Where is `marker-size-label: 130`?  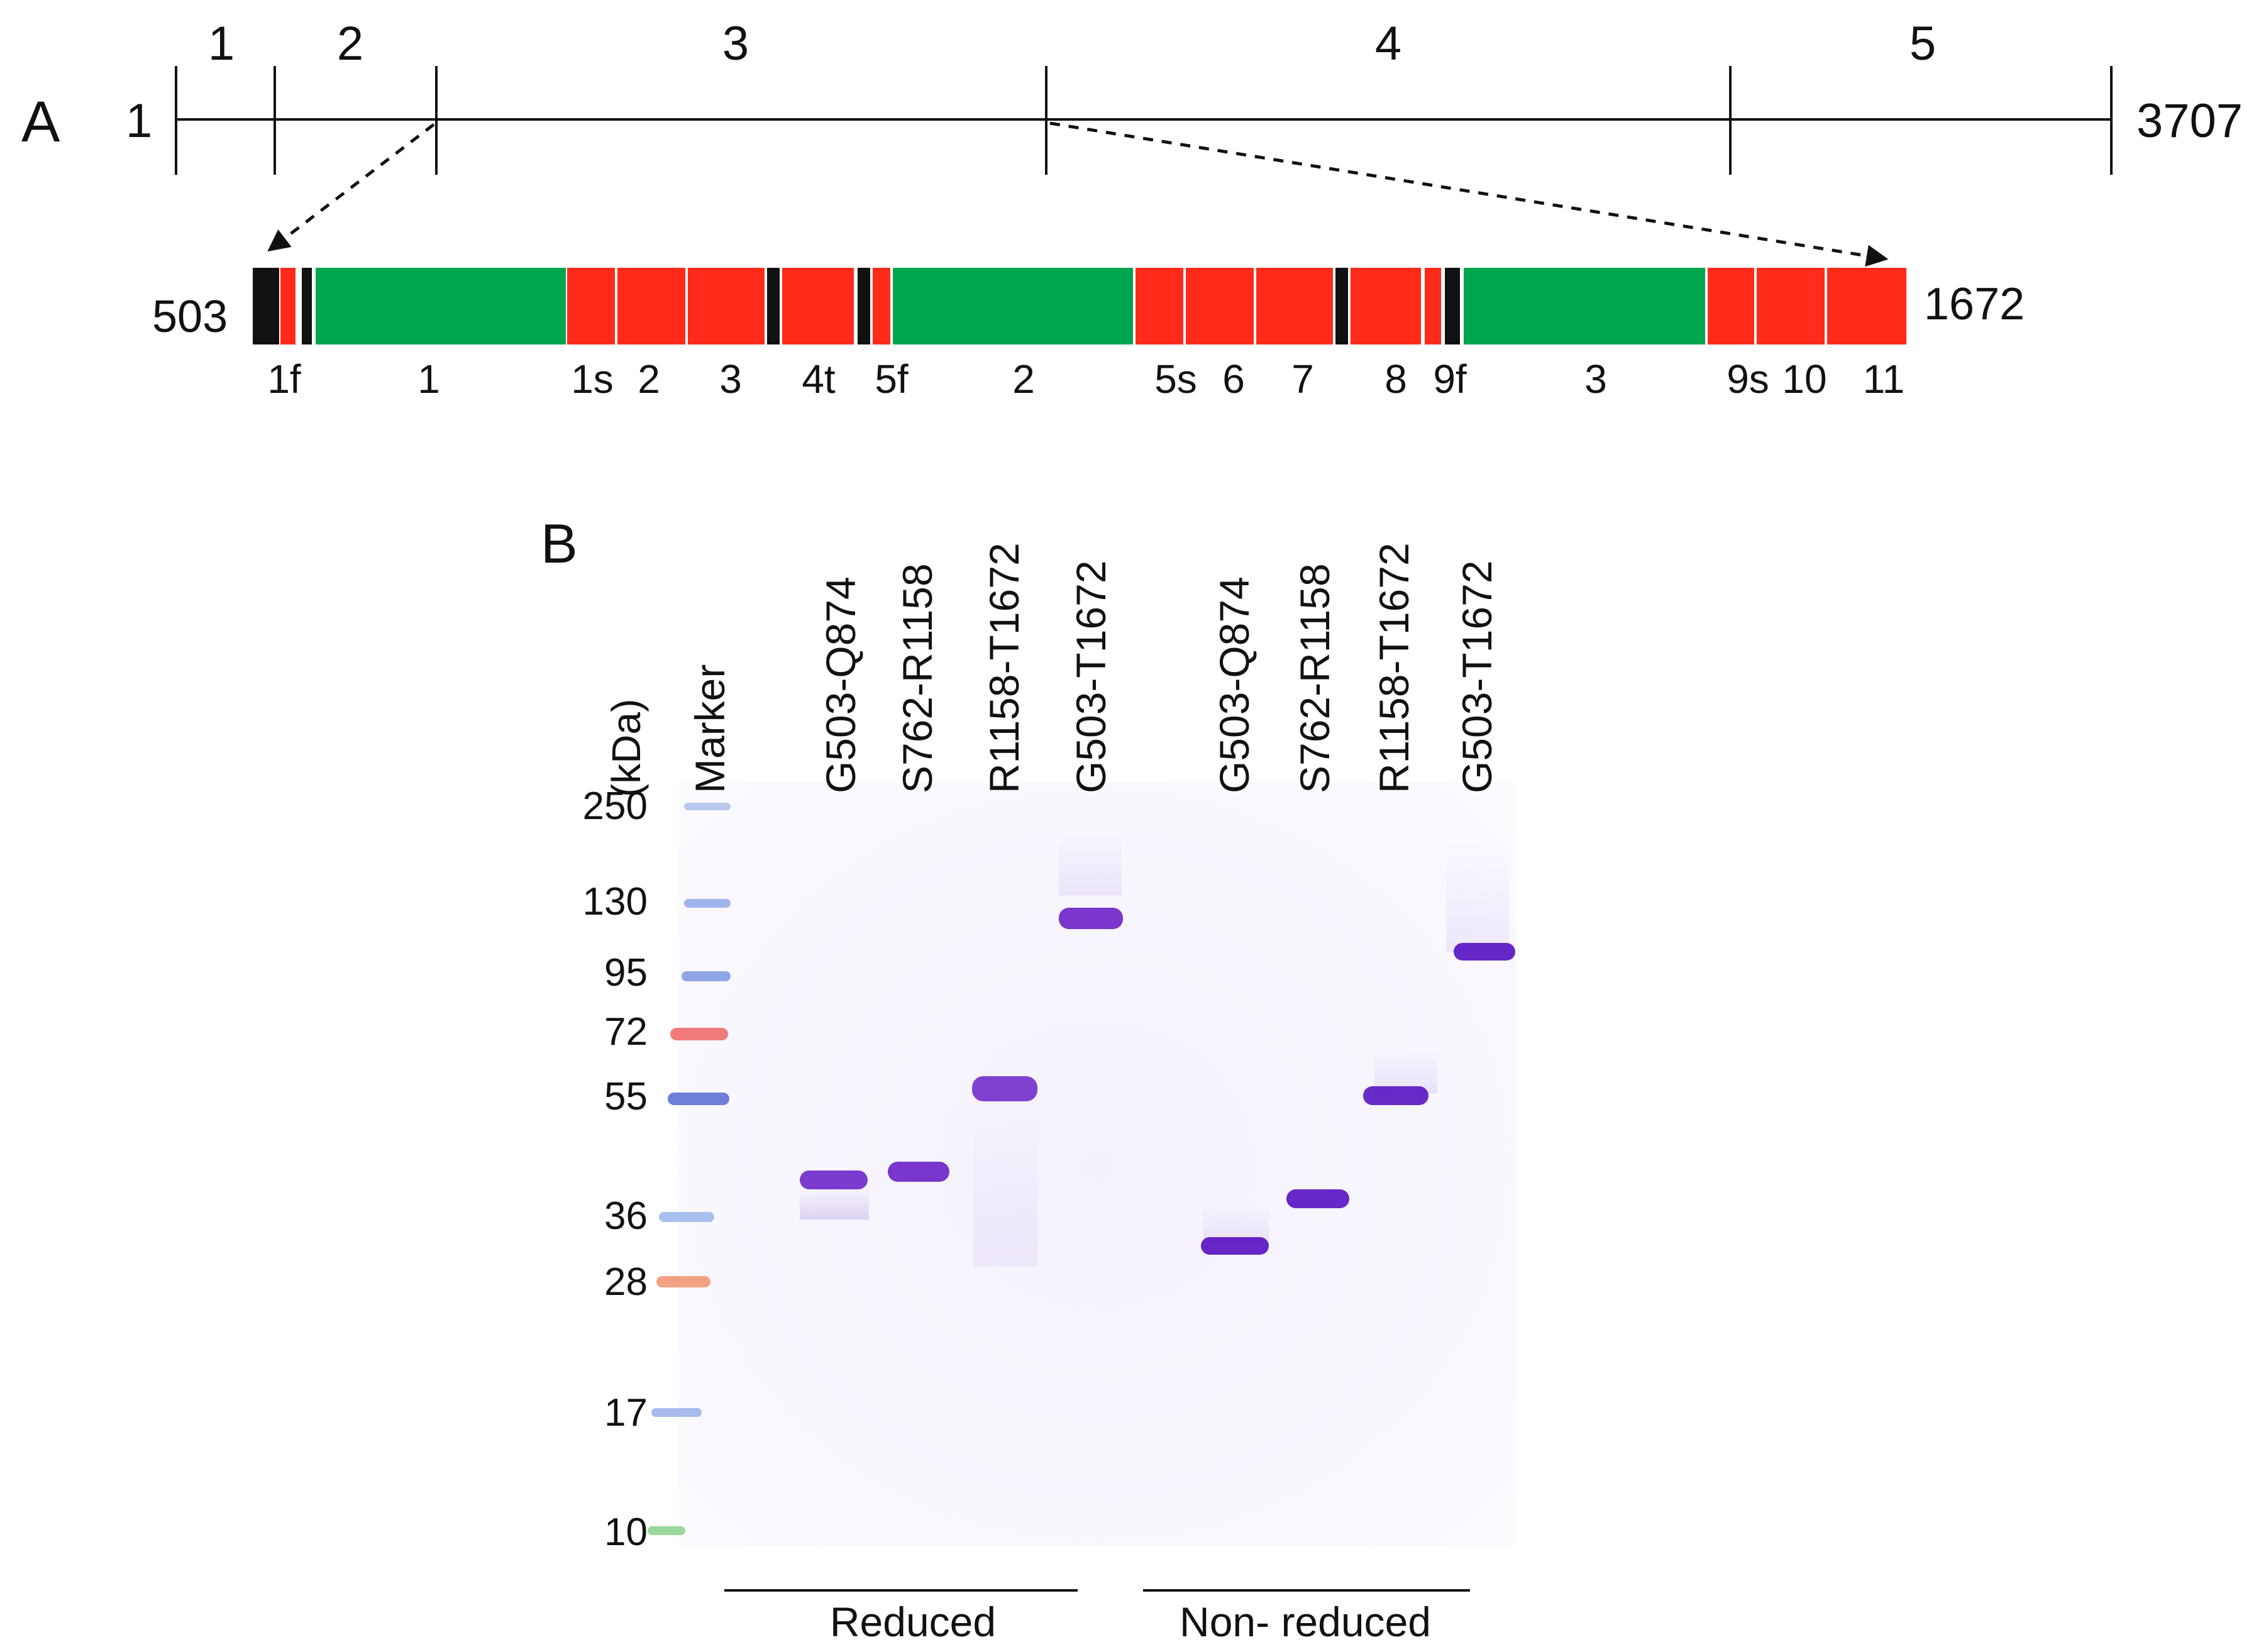 marker-size-label: 130 is located at coordinates (615, 901).